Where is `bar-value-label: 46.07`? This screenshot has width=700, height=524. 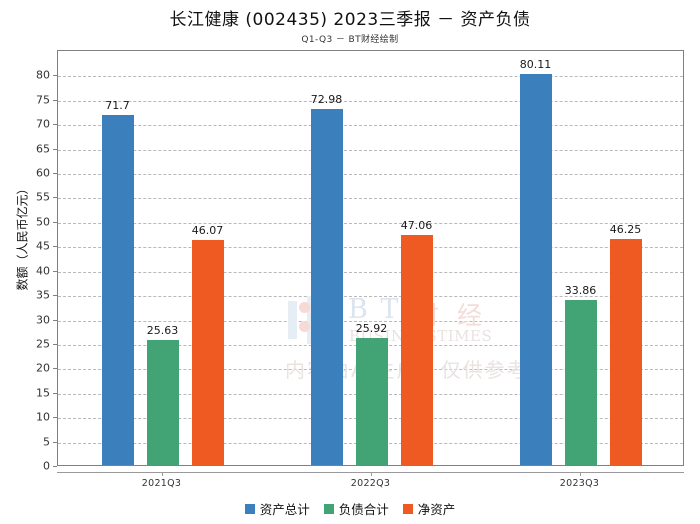
bar-value-label: 46.07 is located at coordinates (207, 231).